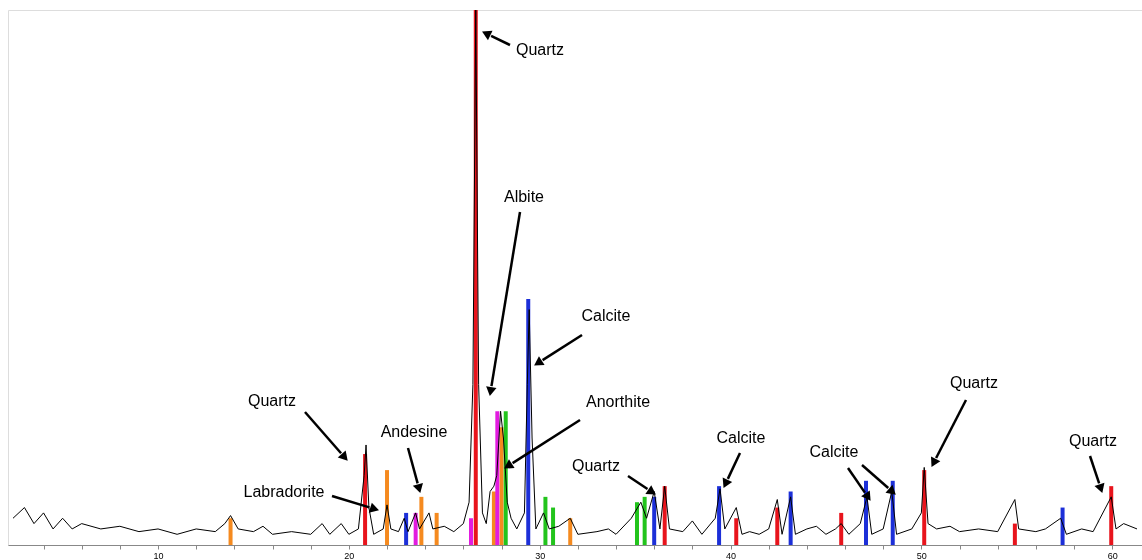 This screenshot has height=560, width=1142. What do you see at coordinates (414, 431) in the screenshot?
I see `annotation: Andesine` at bounding box center [414, 431].